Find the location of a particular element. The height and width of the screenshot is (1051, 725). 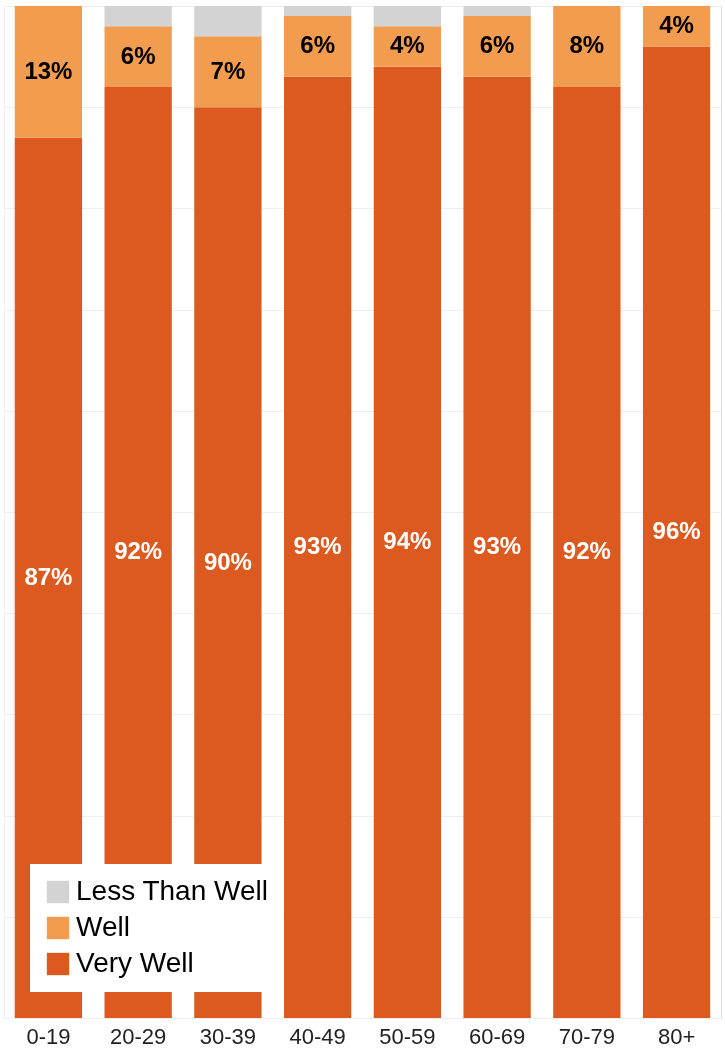

x-tick-label: 80+ is located at coordinates (676, 1036).